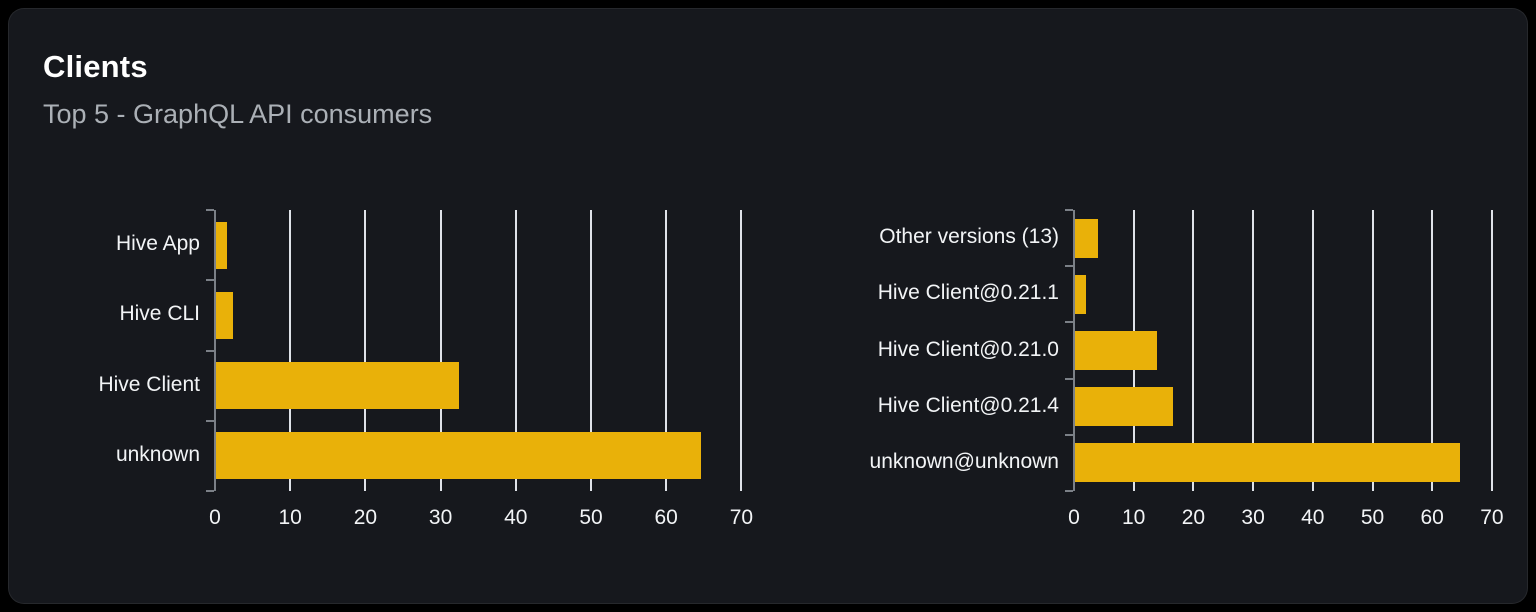  What do you see at coordinates (238, 114) in the screenshot?
I see `card-subtitle: Top 5 - GraphQL API consumers` at bounding box center [238, 114].